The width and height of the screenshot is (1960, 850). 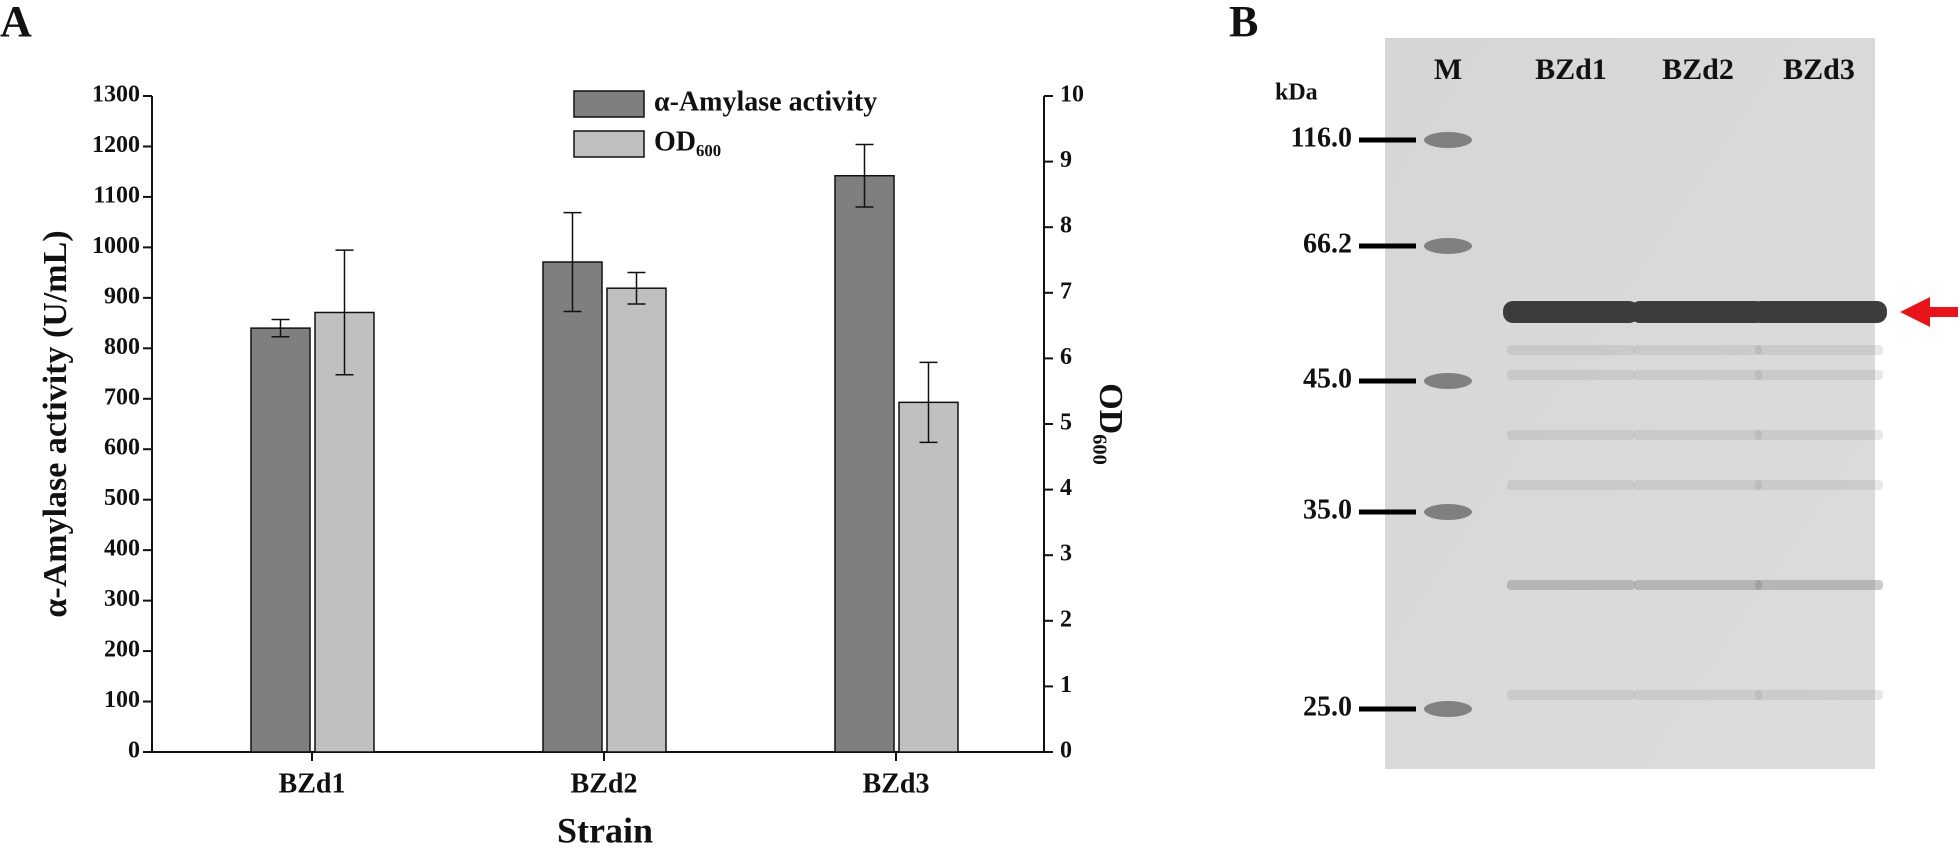 I want to click on lane-label: BZd2, so click(x=1698, y=69).